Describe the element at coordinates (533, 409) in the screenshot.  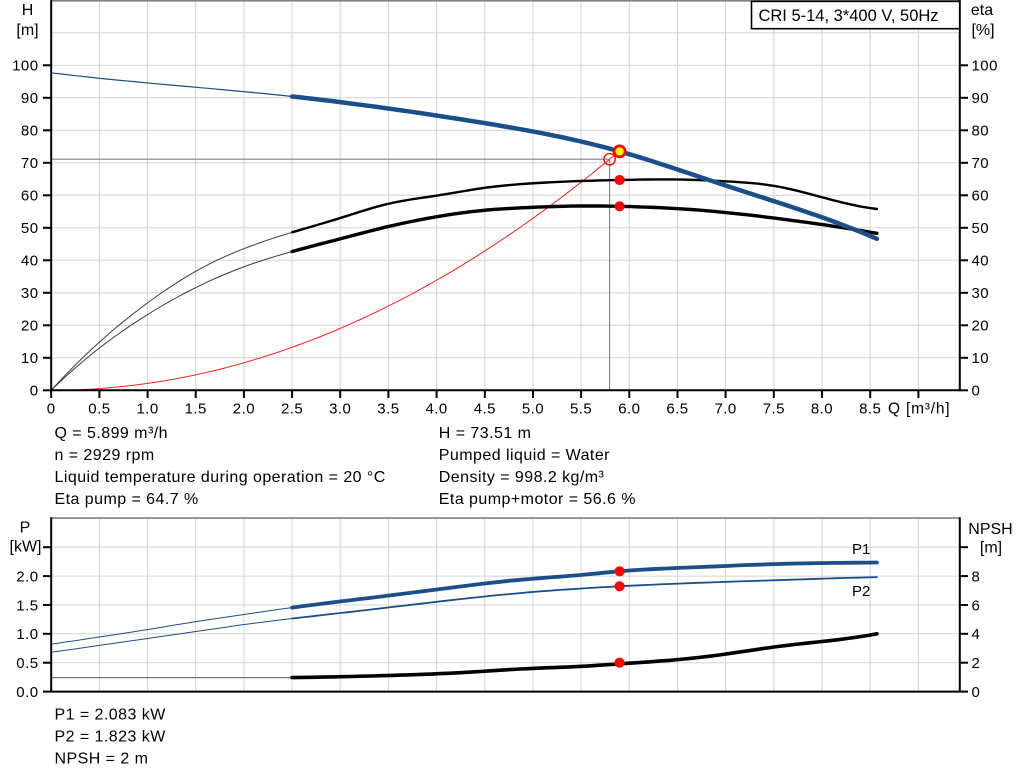
I see `svg-text: 5.0` at that location.